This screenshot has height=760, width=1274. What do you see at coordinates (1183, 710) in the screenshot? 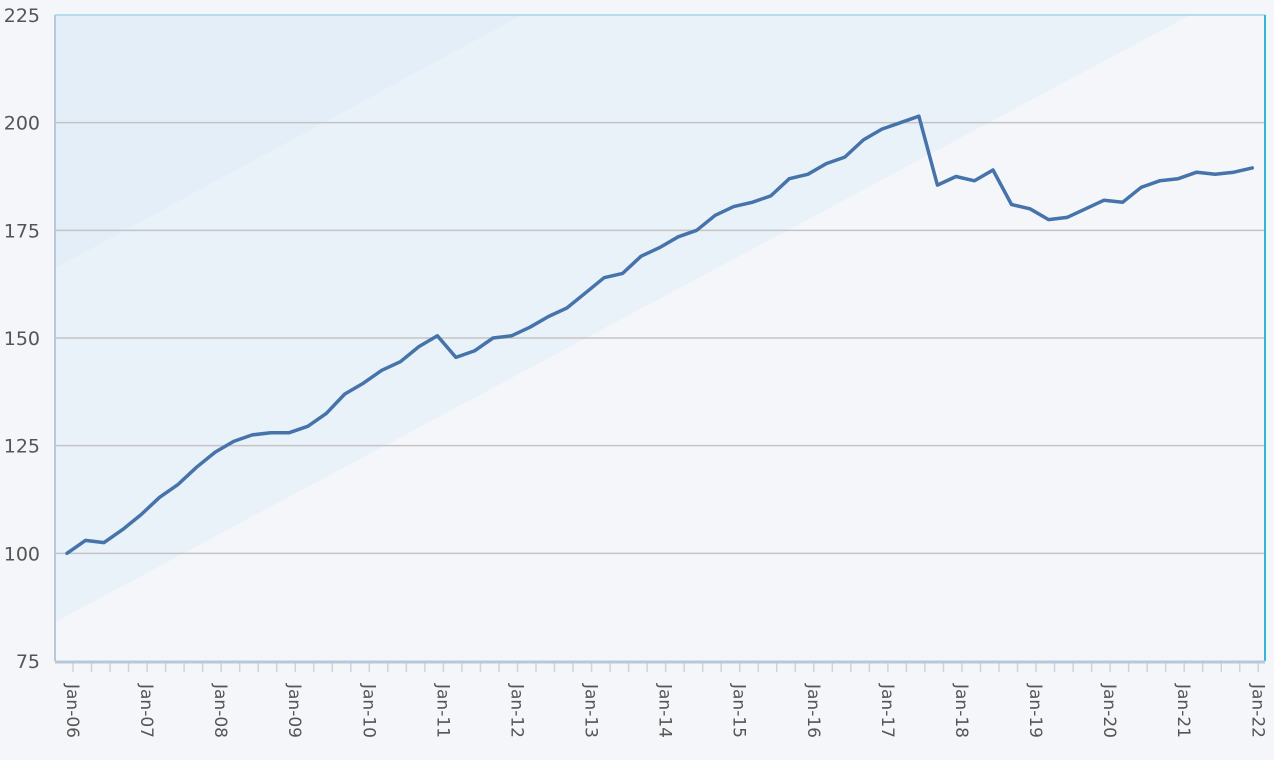
I see `x-tick-label: Jan-21` at bounding box center [1183, 710].